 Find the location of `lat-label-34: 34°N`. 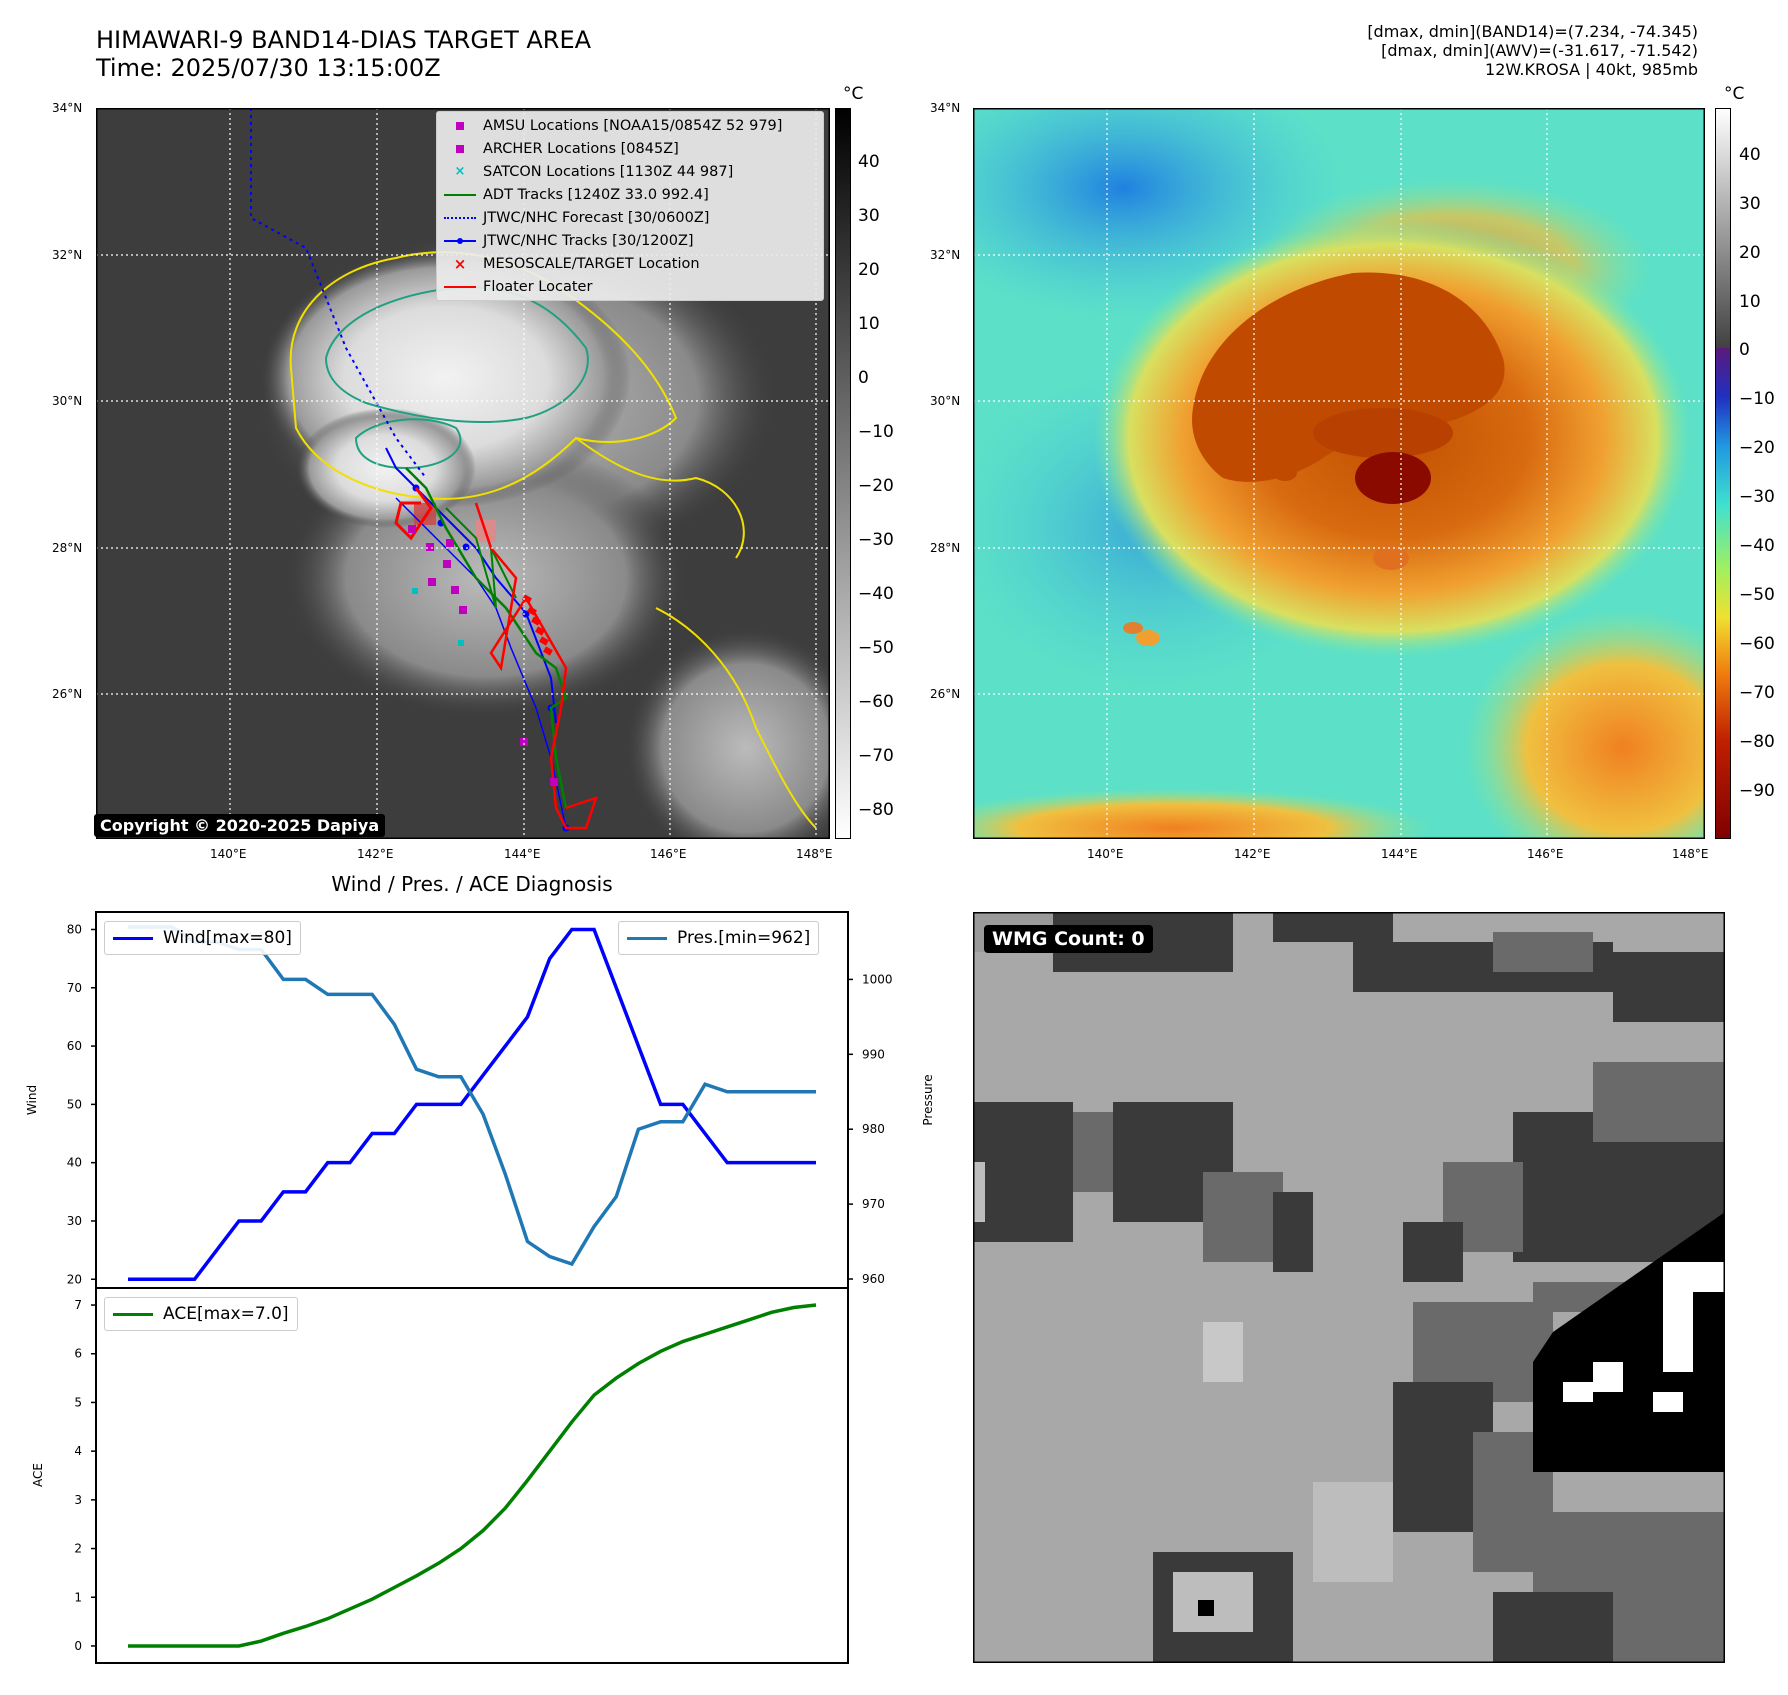

lat-label-34: 34°N is located at coordinates (67, 108).